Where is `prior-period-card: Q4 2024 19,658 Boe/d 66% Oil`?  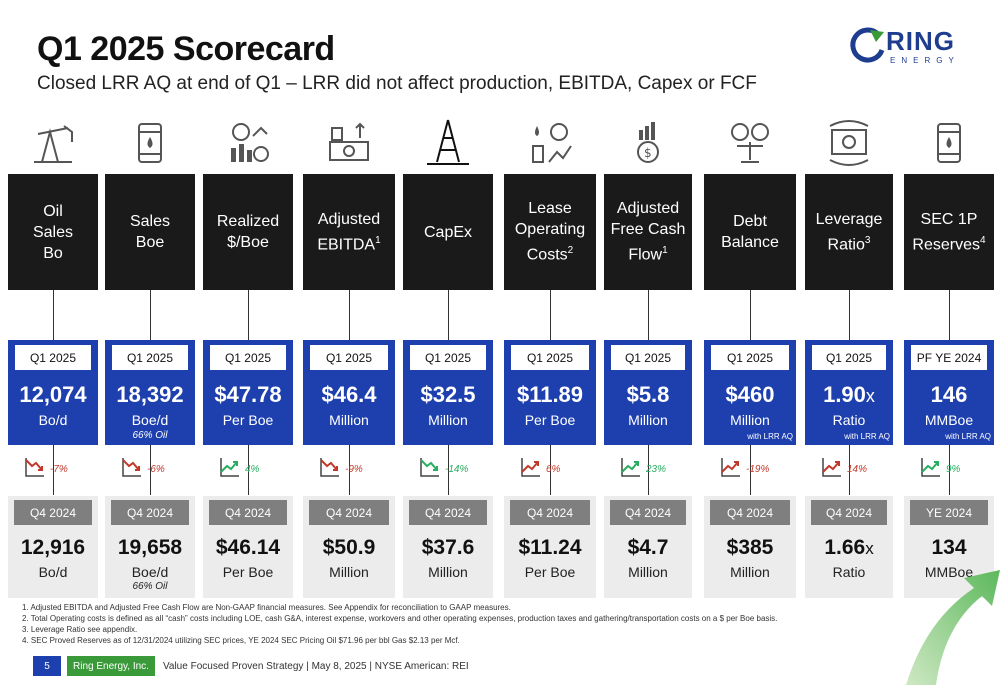
prior-period-card: Q4 2024 19,658 Boe/d 66% Oil is located at coordinates (150, 547).